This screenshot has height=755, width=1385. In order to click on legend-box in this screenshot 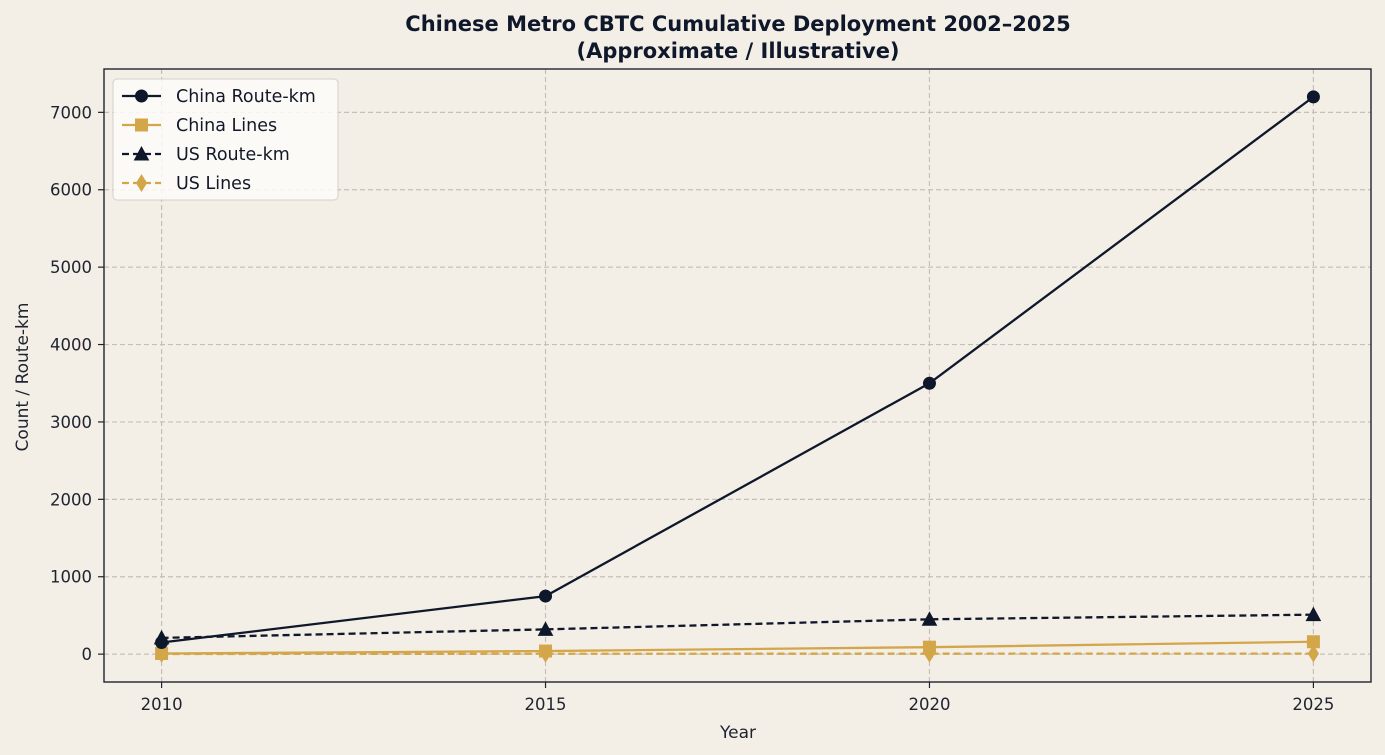, I will do `click(225, 139)`.